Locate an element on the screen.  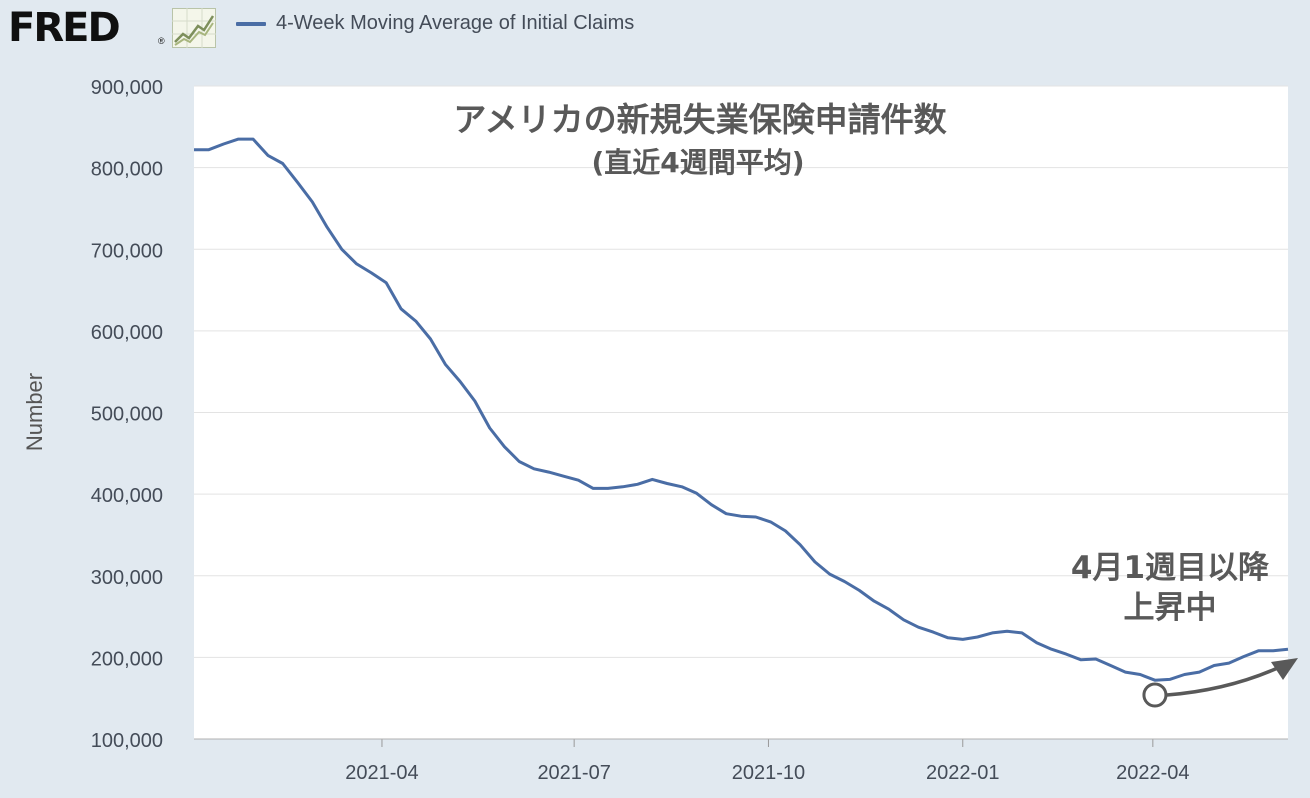
fred-logo-registered-mark: ® is located at coordinates (161, 41).